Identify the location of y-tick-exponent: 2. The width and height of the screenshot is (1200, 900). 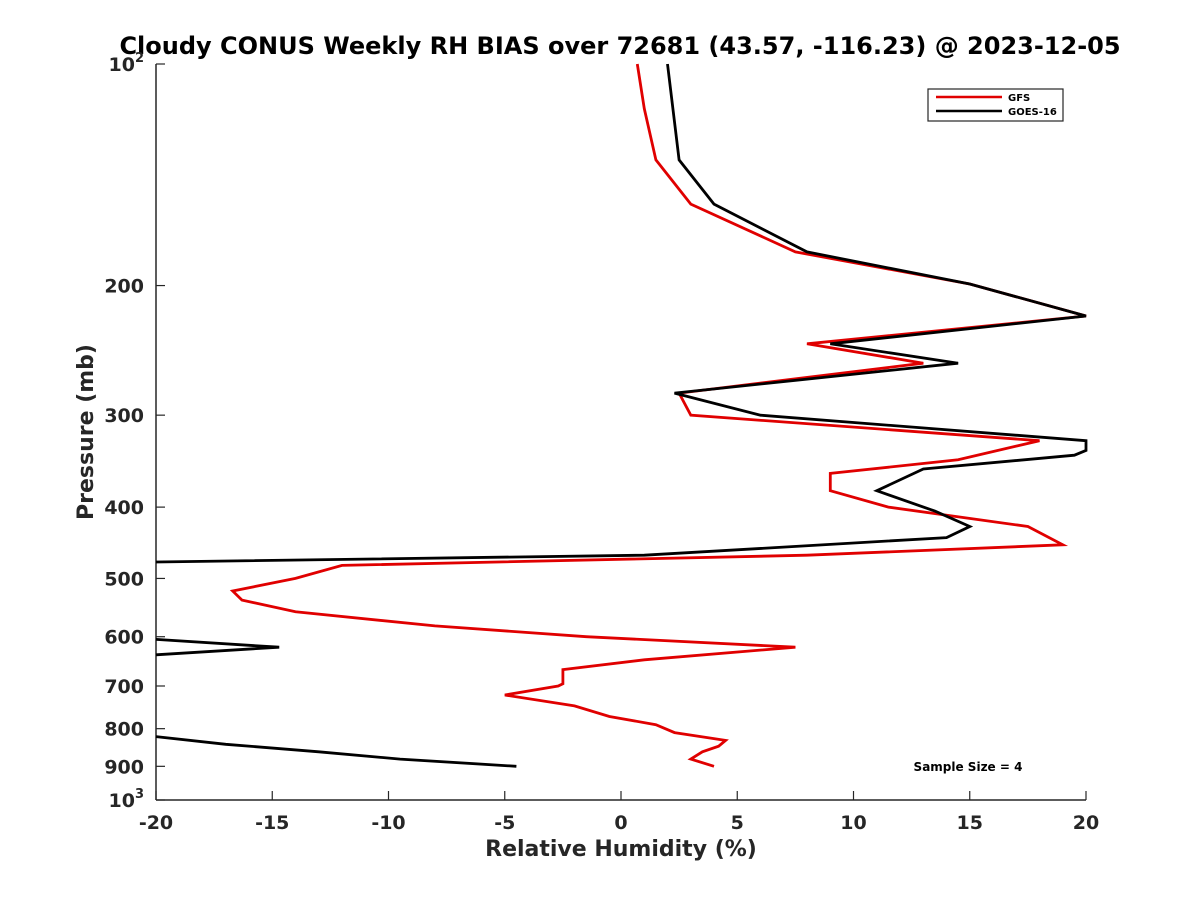
(139, 58).